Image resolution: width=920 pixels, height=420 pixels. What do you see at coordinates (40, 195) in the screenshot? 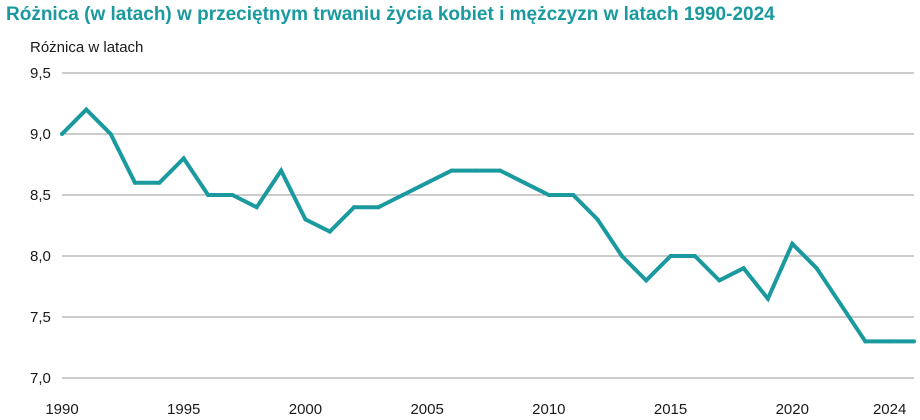
I see `y-tick-label: 8,5` at bounding box center [40, 195].